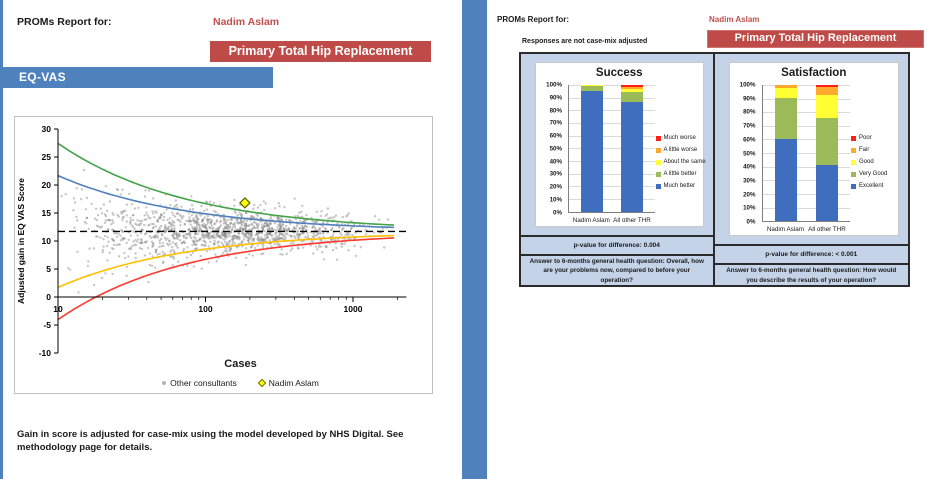 The image size is (940, 479). What do you see at coordinates (45, 353) in the screenshot?
I see `svg-text: -10` at bounding box center [45, 353].